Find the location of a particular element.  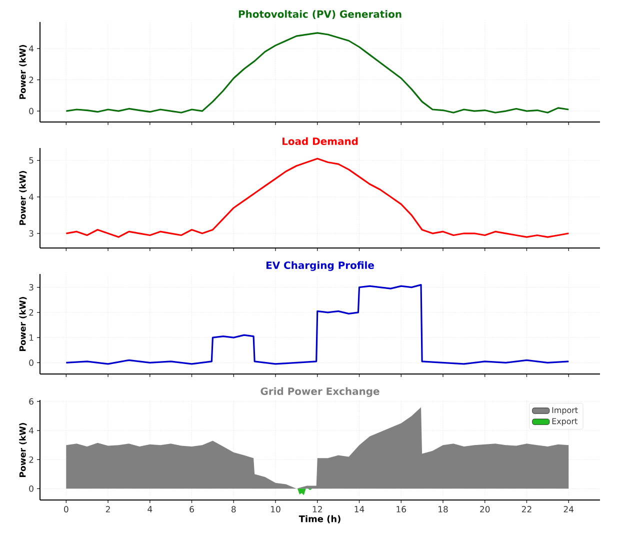

chart-title: EV Charging Profile is located at coordinates (320, 266).